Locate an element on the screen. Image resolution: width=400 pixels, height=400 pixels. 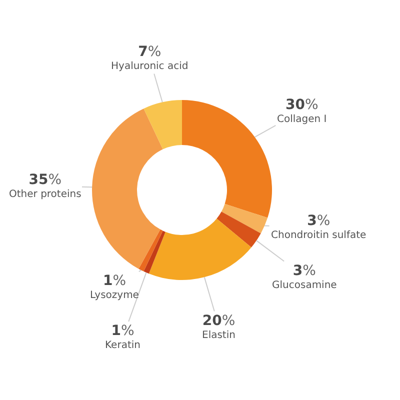
slice-label: Lysozyme is located at coordinates (114, 295).